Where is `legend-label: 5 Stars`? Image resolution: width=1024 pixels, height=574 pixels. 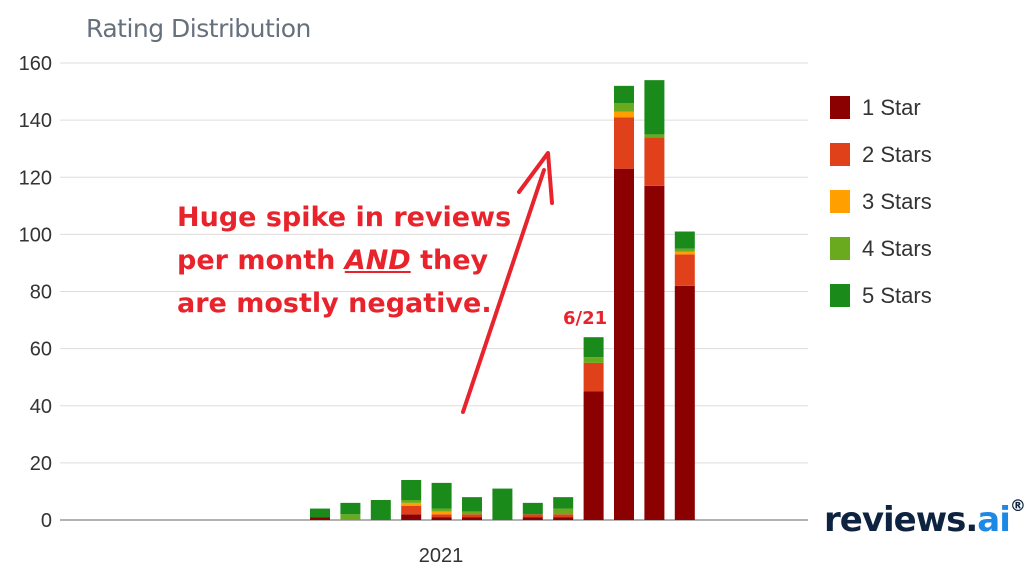
legend-label: 5 Stars is located at coordinates (897, 295).